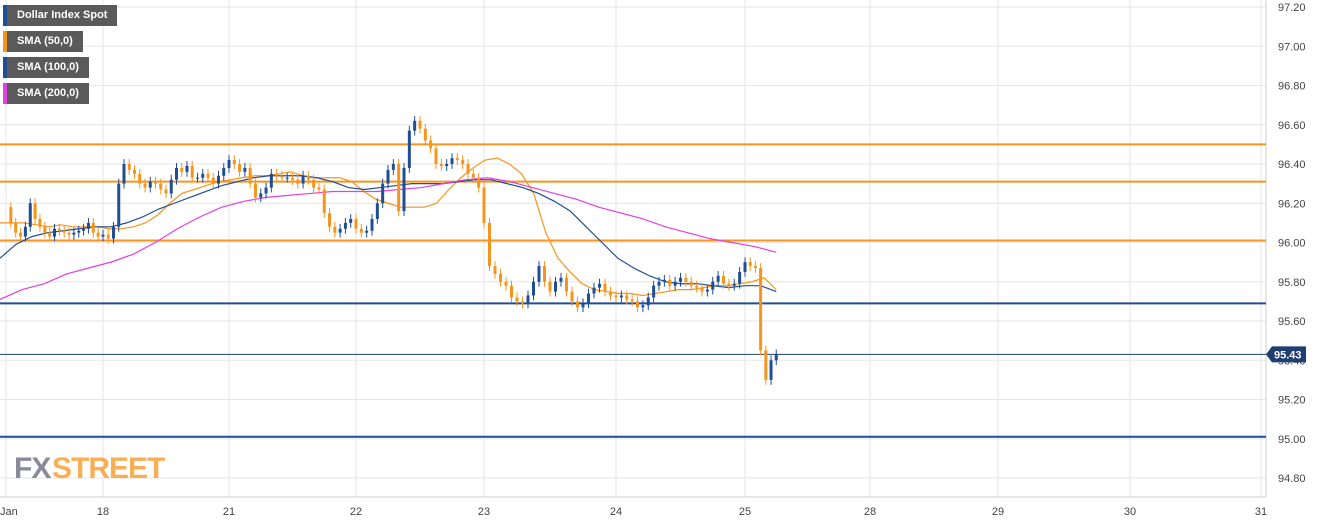 Image resolution: width=1326 pixels, height=525 pixels. What do you see at coordinates (1292, 126) in the screenshot?
I see `y-tick-label: 96.60` at bounding box center [1292, 126].